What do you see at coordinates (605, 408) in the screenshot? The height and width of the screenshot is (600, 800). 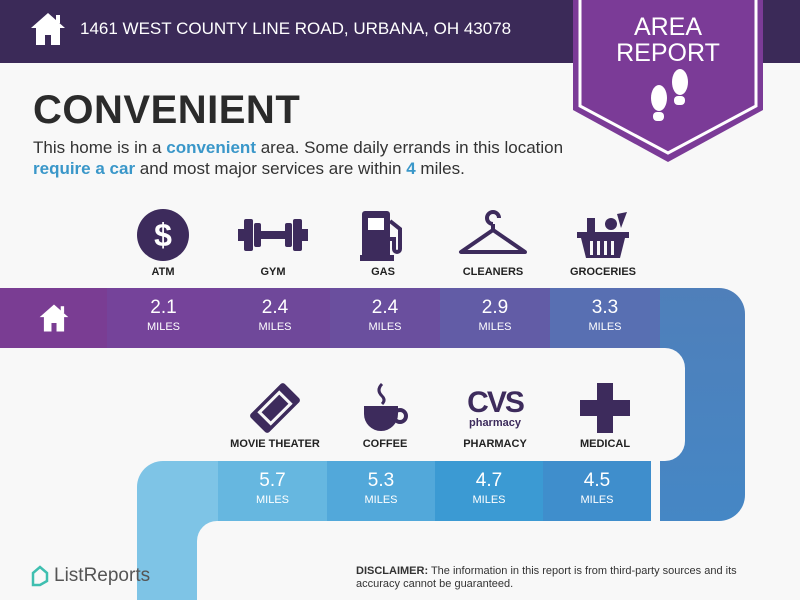 I see `medical-cross-icon` at bounding box center [605, 408].